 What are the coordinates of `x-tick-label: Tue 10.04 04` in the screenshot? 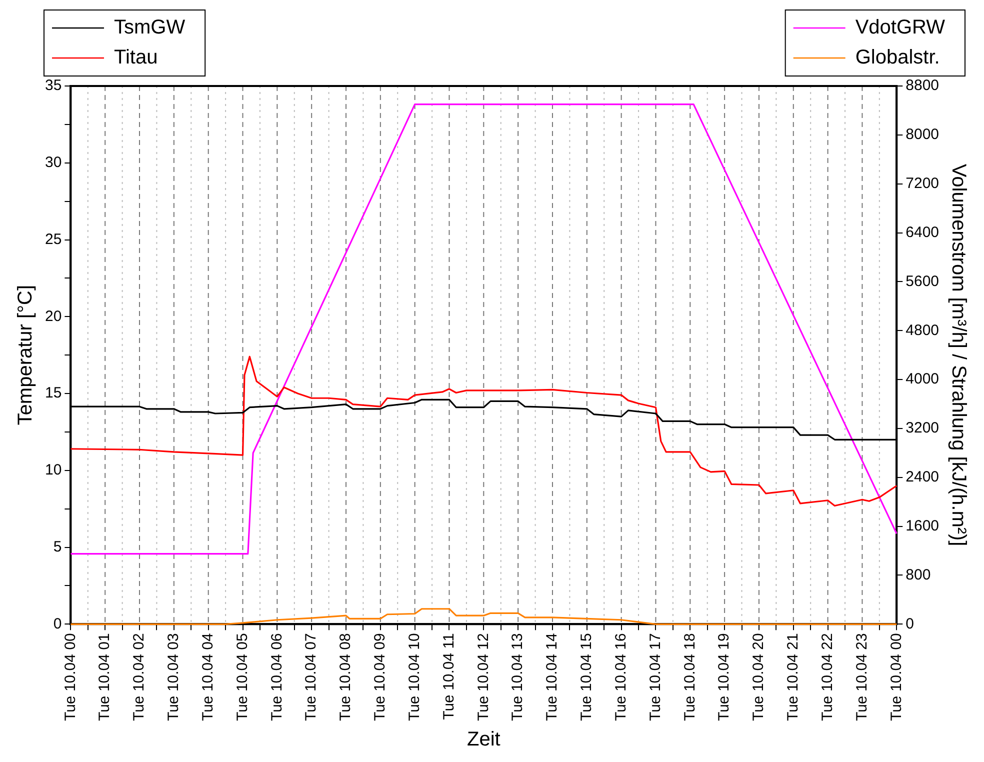 It's located at (207, 677).